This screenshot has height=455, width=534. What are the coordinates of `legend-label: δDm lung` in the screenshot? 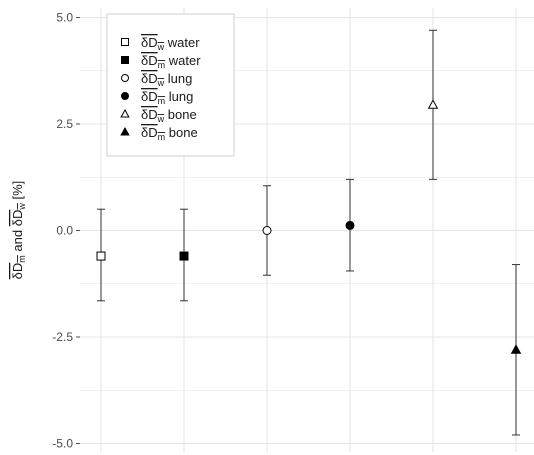 It's located at (167, 97).